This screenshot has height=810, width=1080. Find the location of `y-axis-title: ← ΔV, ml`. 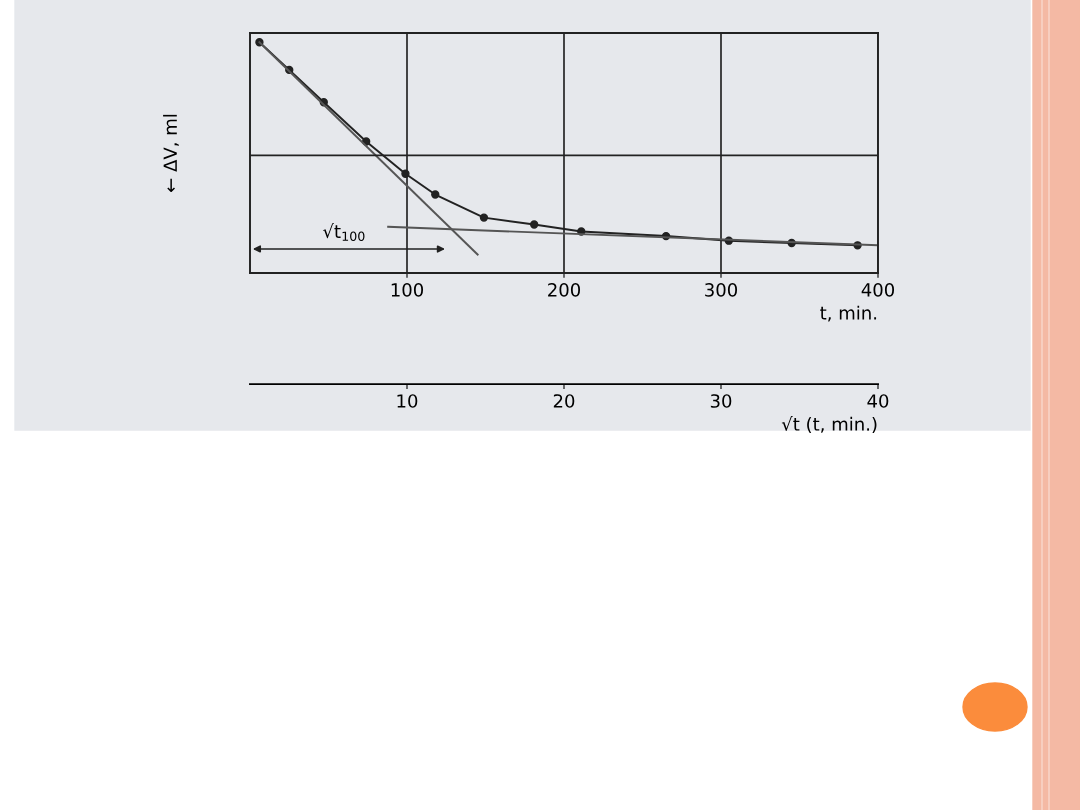

y-axis-title: ← ΔV, ml is located at coordinates (171, 153).